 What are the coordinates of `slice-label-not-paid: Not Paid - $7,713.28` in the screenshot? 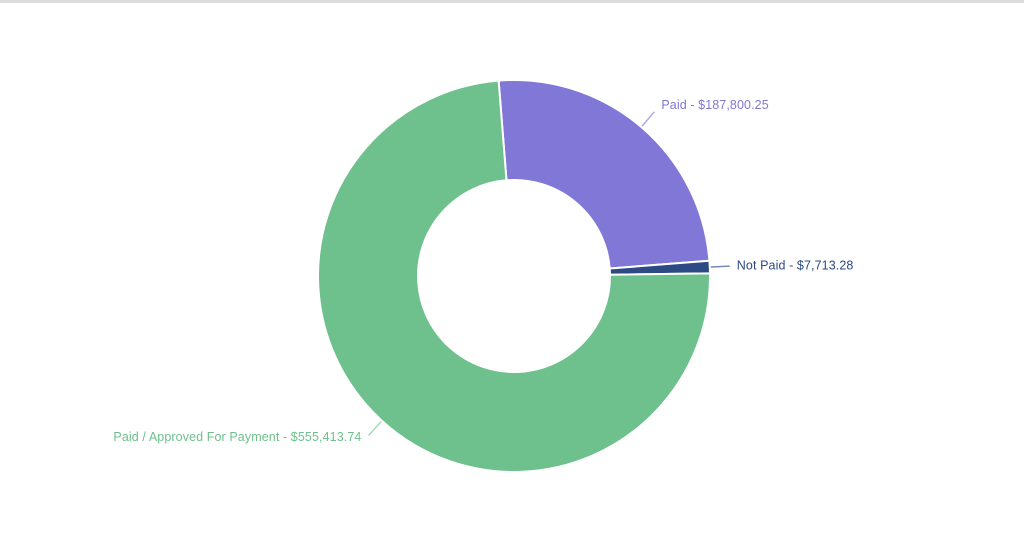 It's located at (795, 265).